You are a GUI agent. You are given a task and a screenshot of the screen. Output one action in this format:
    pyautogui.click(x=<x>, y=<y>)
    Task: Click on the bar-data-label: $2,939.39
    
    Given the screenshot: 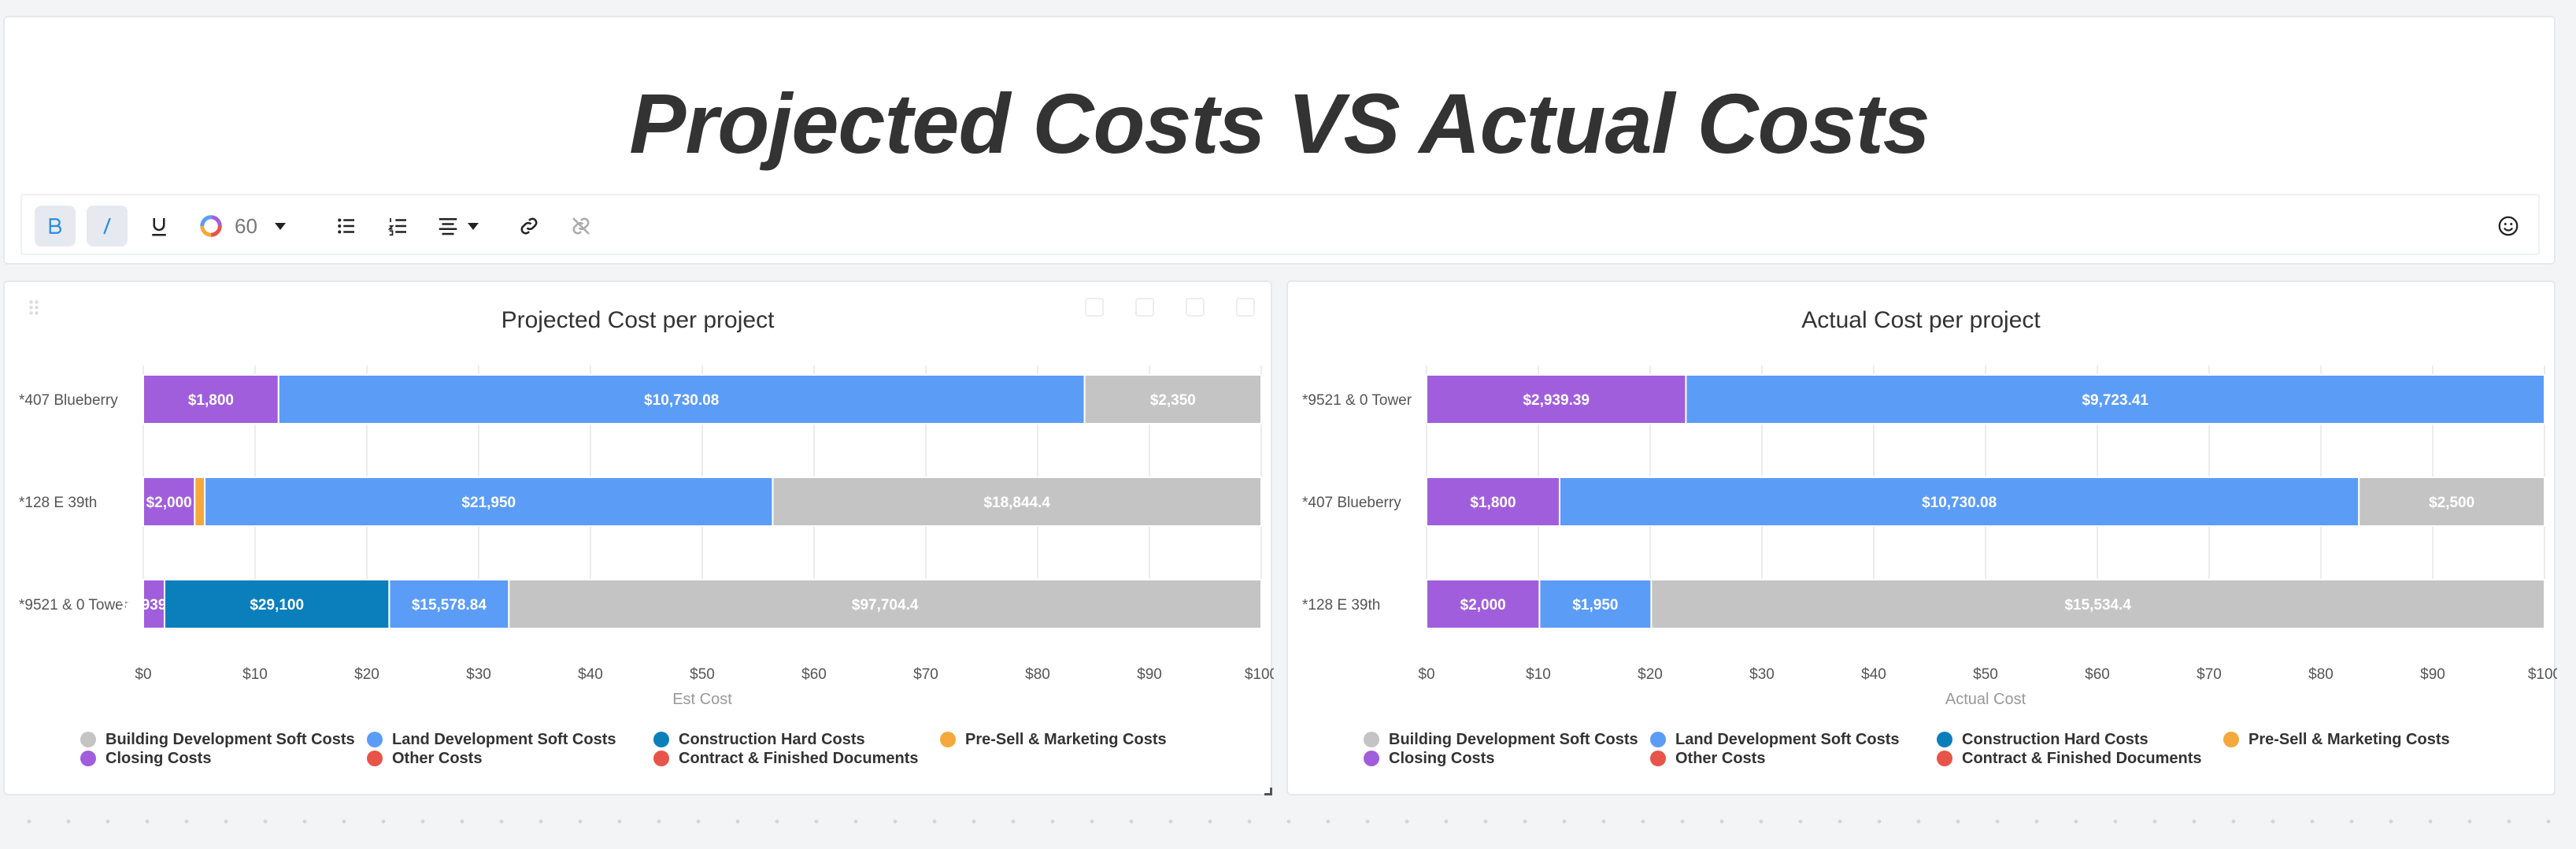 What is the action you would take?
    pyautogui.click(x=1556, y=400)
    